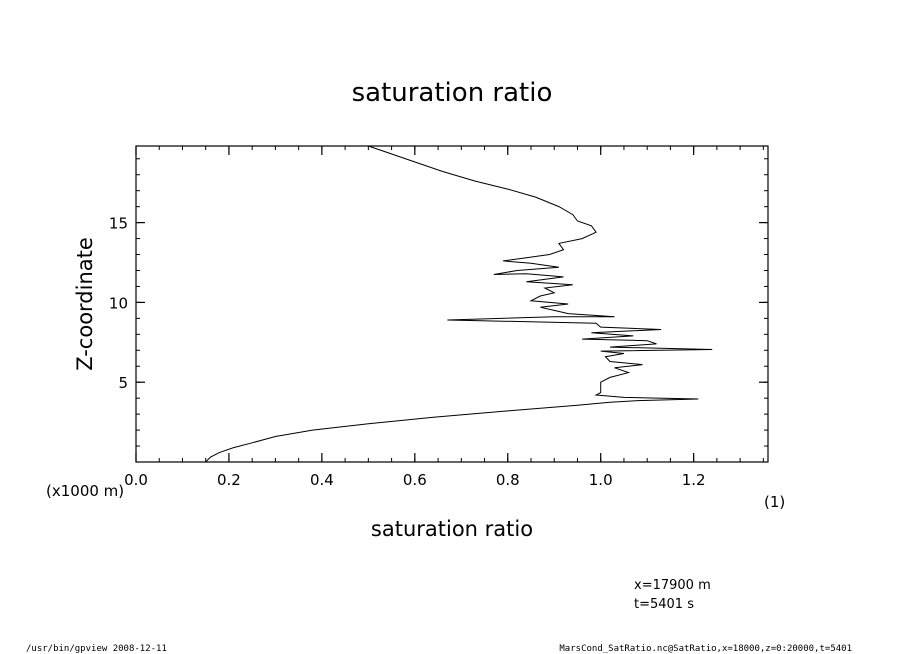 The height and width of the screenshot is (654, 904). I want to click on footer-left: /usr/bin/gpview 2008-12-11, so click(96, 649).